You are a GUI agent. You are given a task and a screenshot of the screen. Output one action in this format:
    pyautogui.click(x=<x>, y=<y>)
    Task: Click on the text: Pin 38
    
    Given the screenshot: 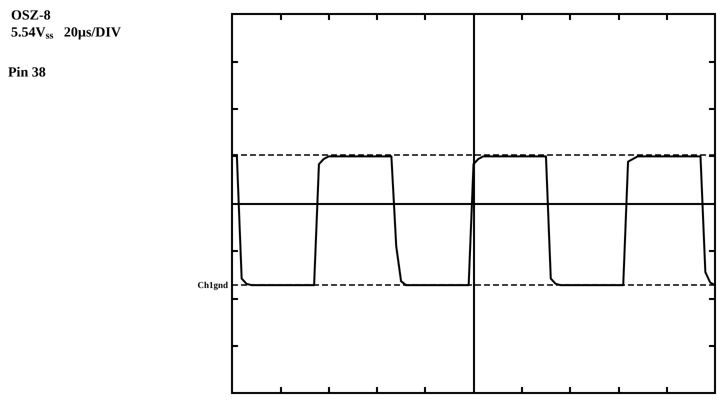 What is the action you would take?
    pyautogui.click(x=27, y=73)
    